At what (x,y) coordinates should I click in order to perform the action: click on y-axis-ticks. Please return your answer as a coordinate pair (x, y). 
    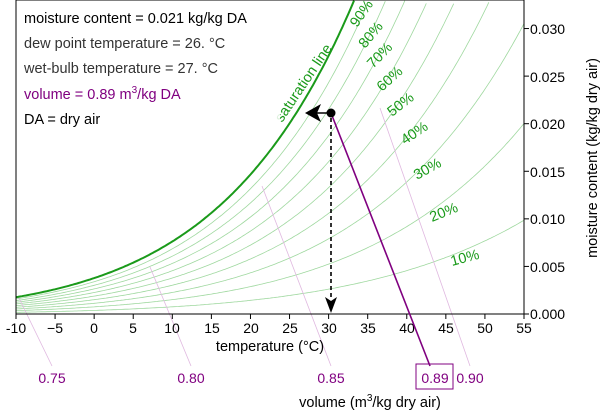
    Looking at the image, I should click on (526, 171).